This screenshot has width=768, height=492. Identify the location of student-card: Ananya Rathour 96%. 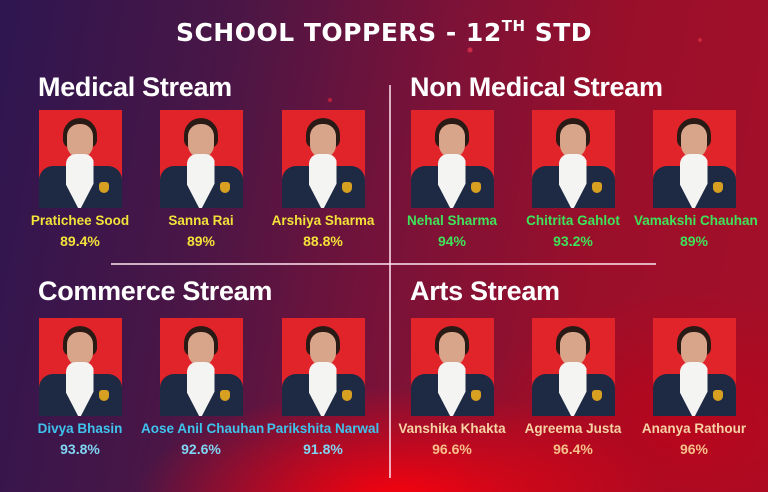
(694, 387).